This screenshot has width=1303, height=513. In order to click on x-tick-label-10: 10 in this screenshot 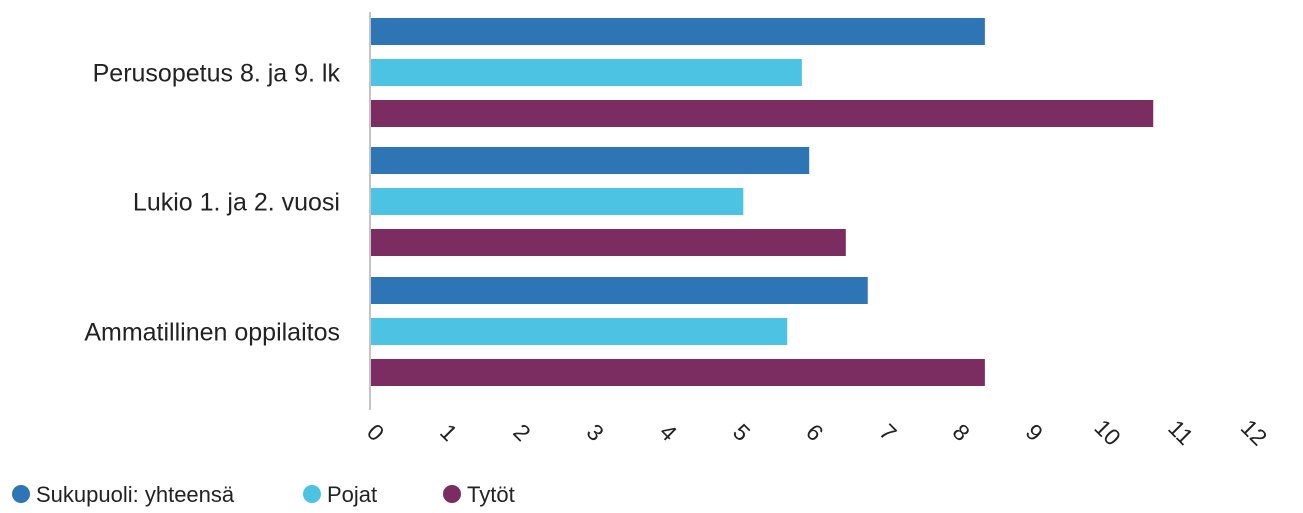, I will do `click(1107, 432)`.